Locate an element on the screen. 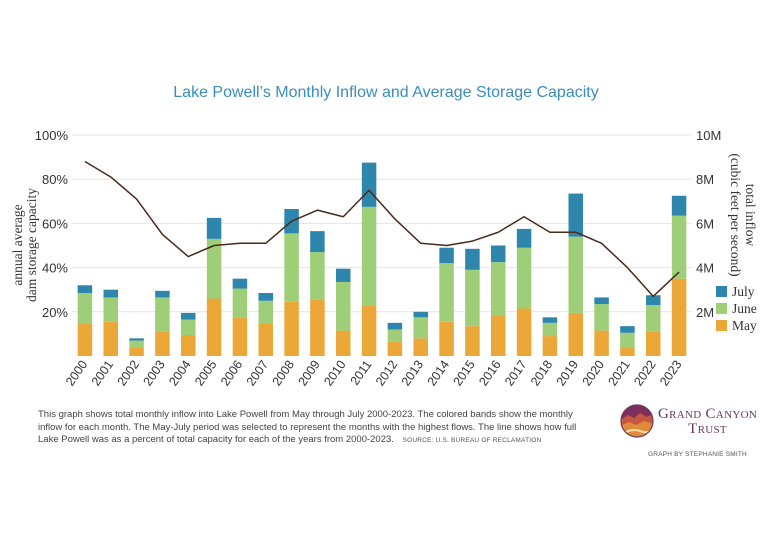  y-tick-right: 10M is located at coordinates (708, 135).